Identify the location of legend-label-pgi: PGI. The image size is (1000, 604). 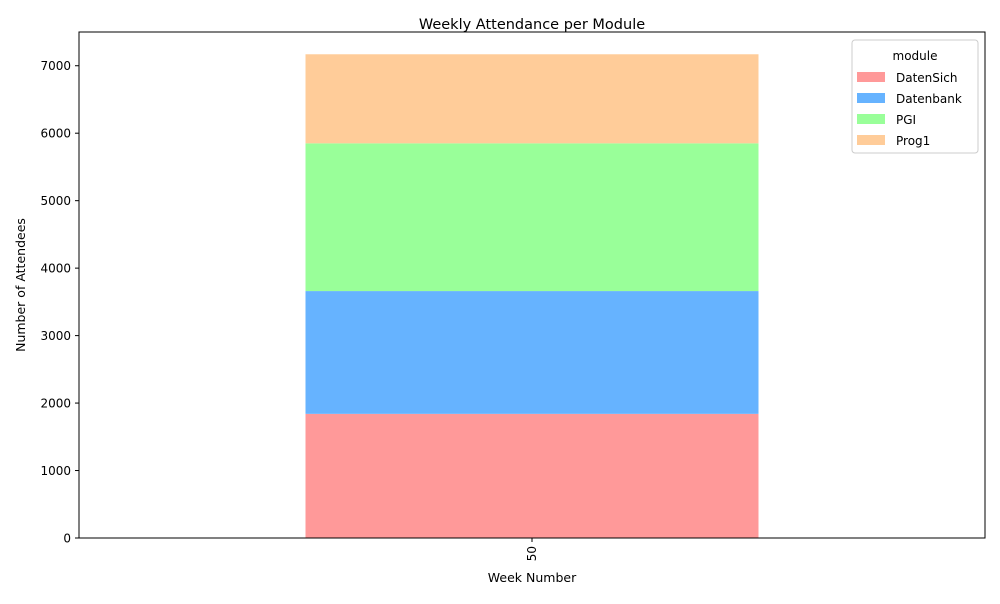
(906, 120).